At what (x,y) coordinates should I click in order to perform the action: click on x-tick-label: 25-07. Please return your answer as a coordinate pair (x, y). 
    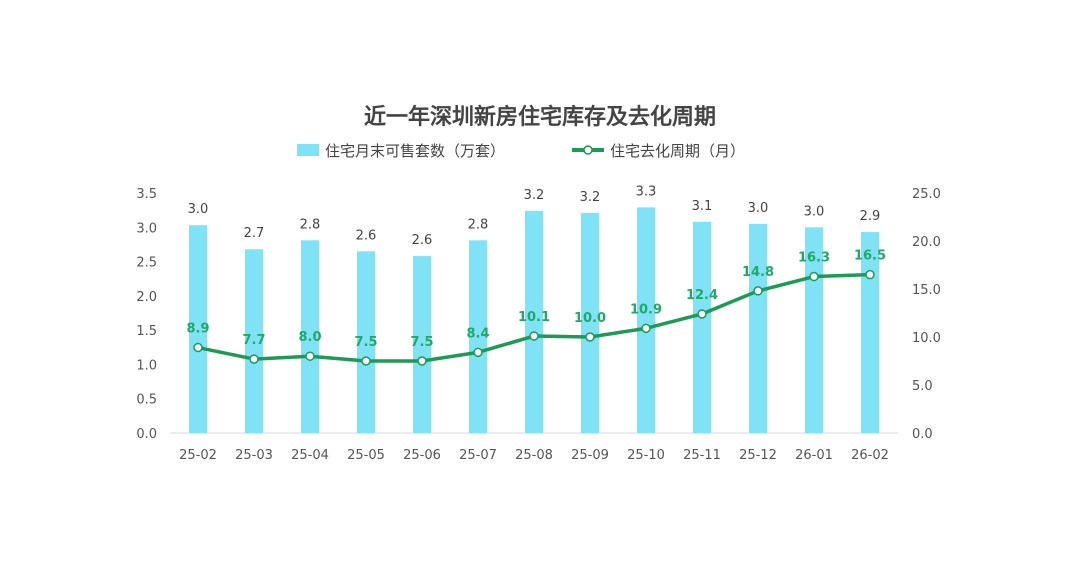
    Looking at the image, I should click on (478, 455).